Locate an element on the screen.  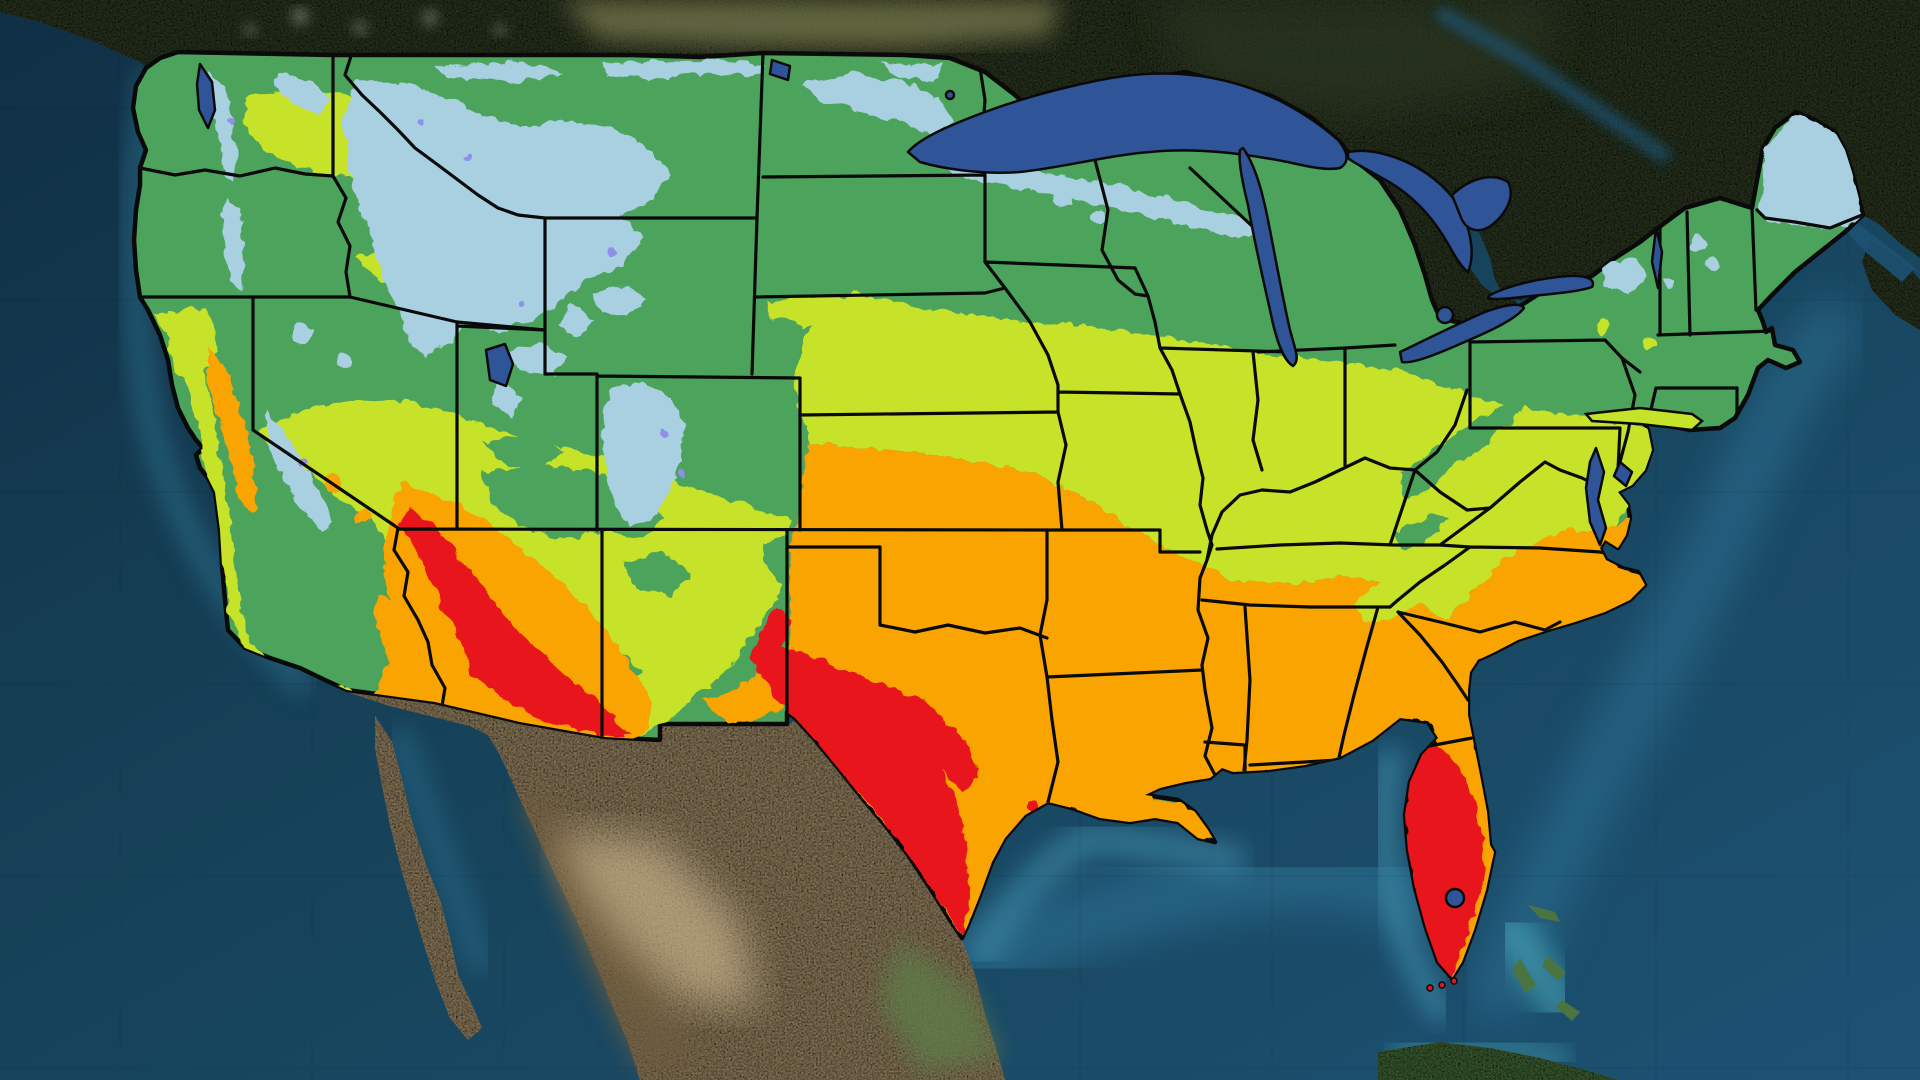
florida-shelf is located at coordinates (1412, 885).